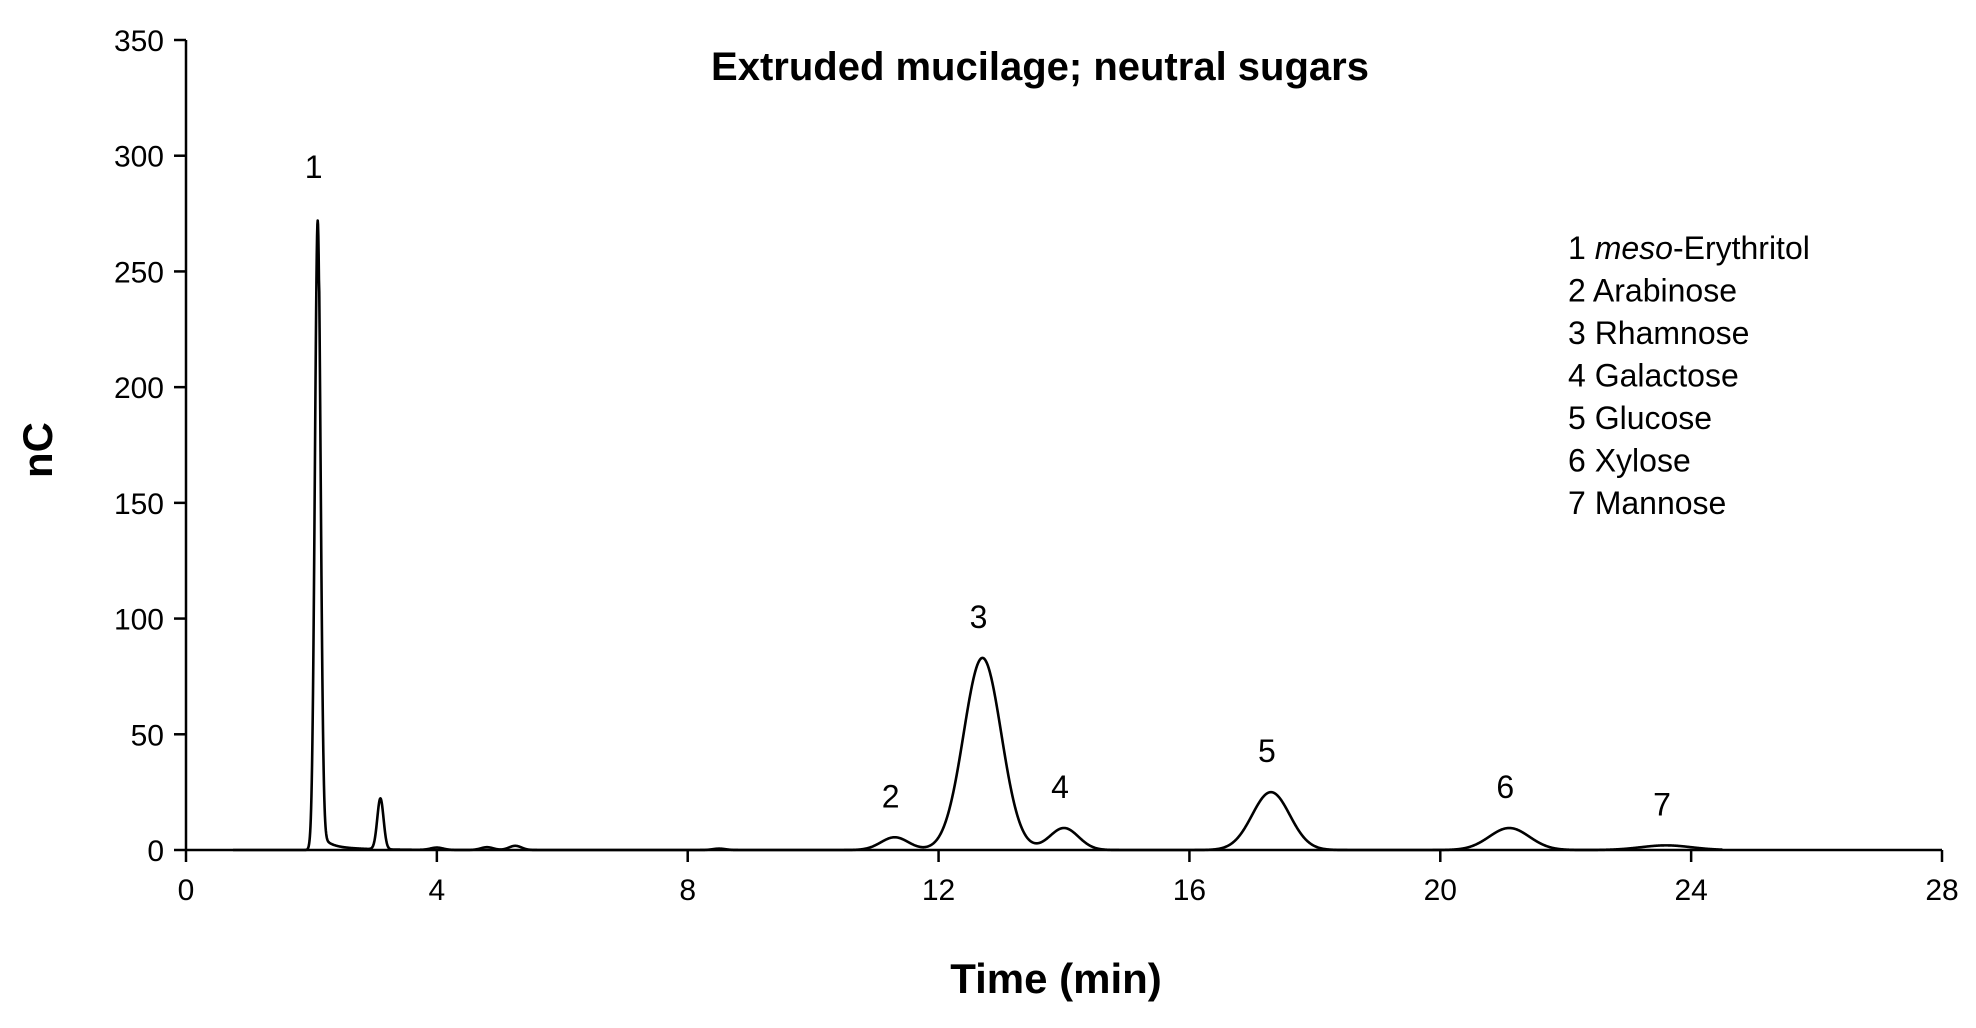  What do you see at coordinates (1577, 291) in the screenshot?
I see `legend-item-number: 2` at bounding box center [1577, 291].